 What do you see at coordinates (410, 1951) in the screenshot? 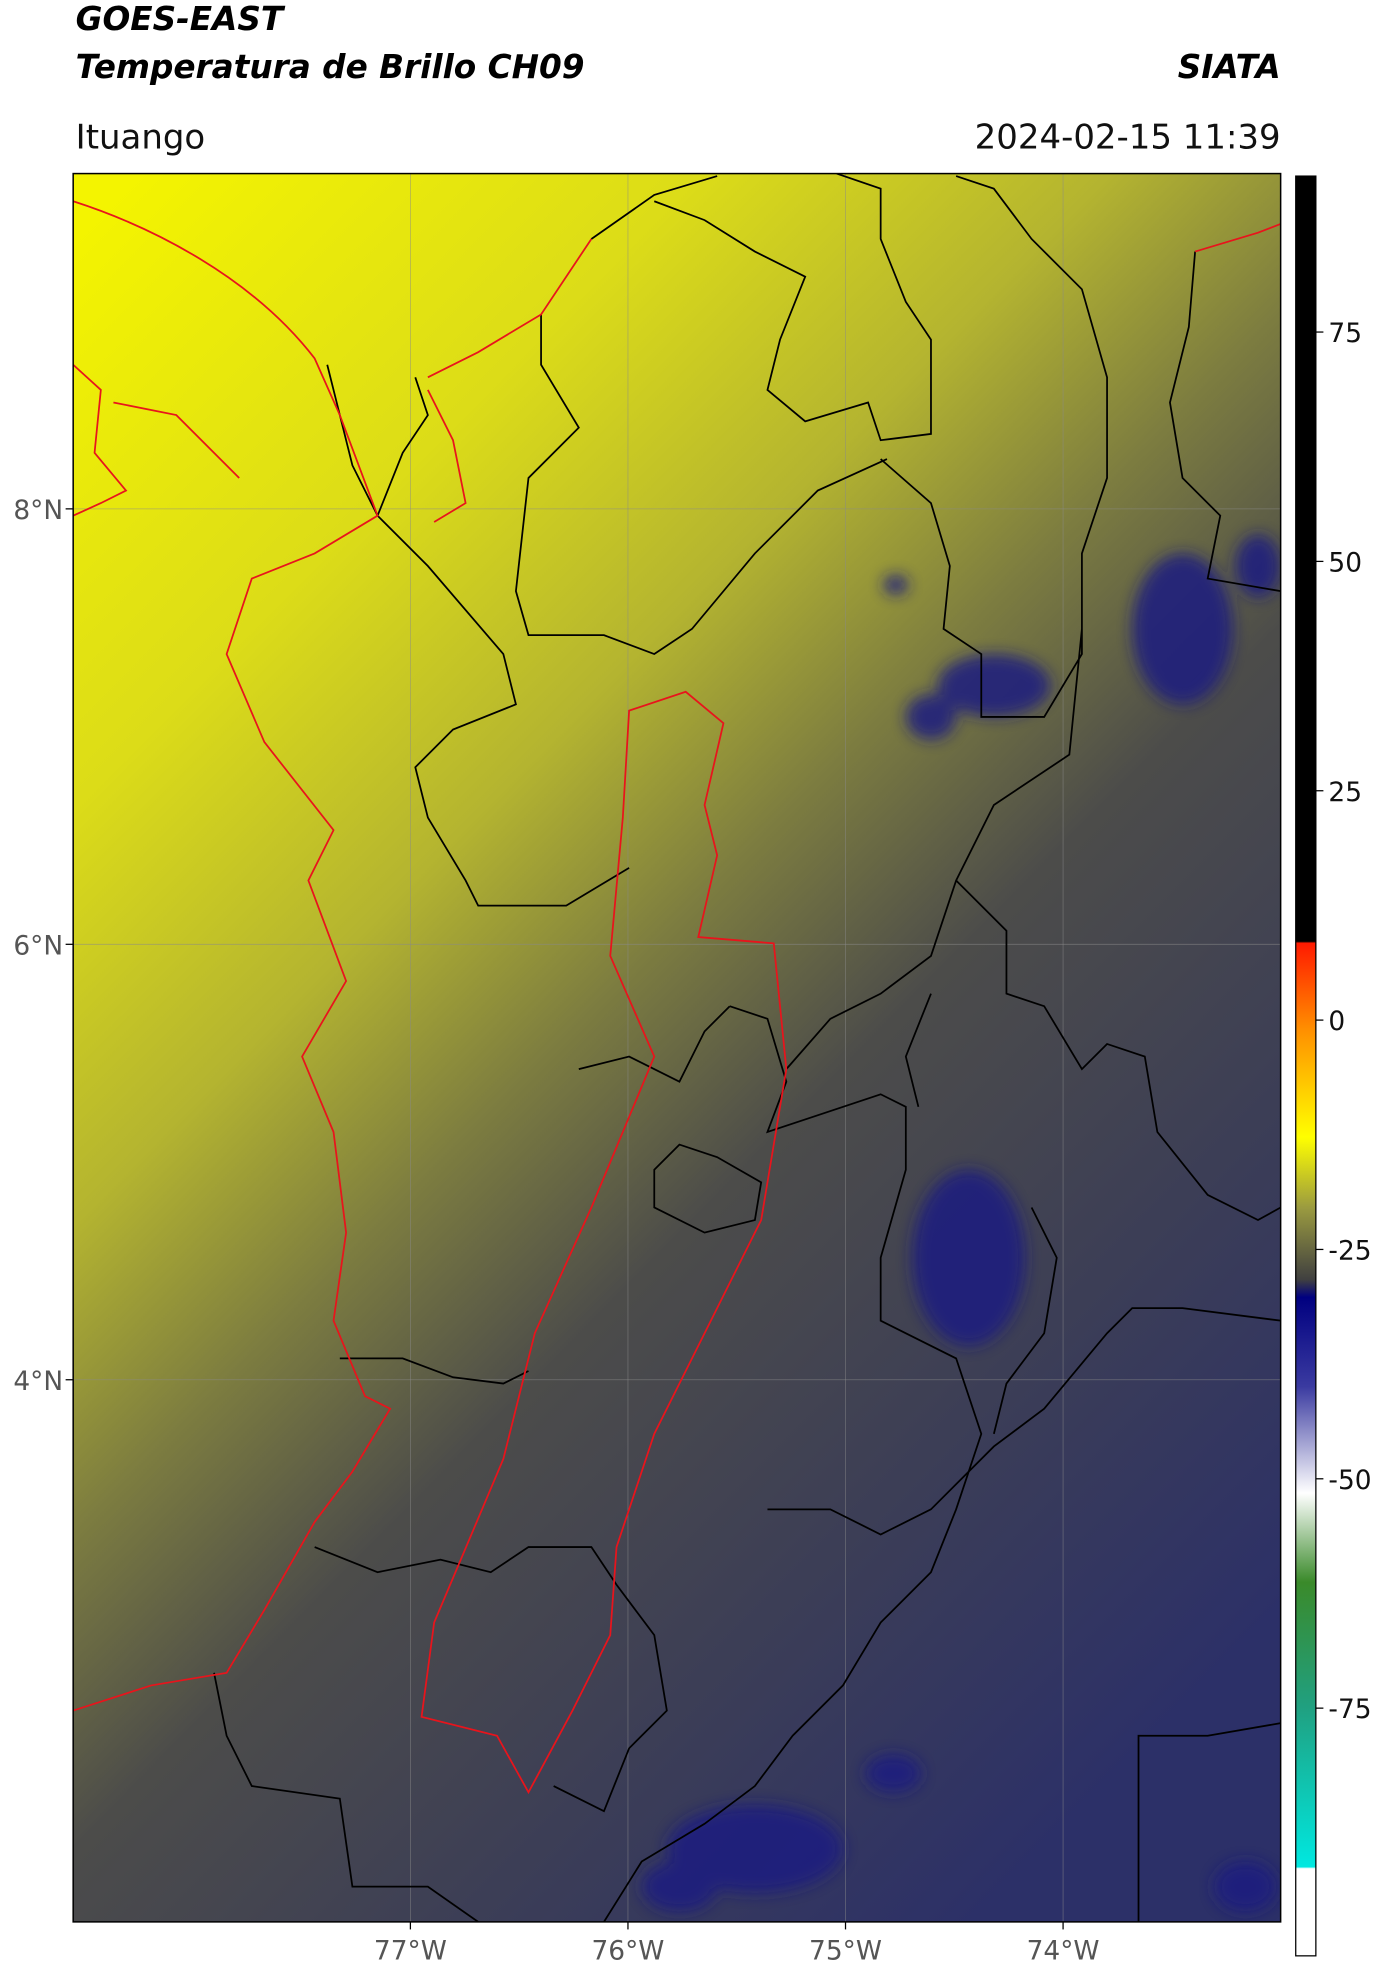
I see `x-tick-label: 77°W` at bounding box center [410, 1951].